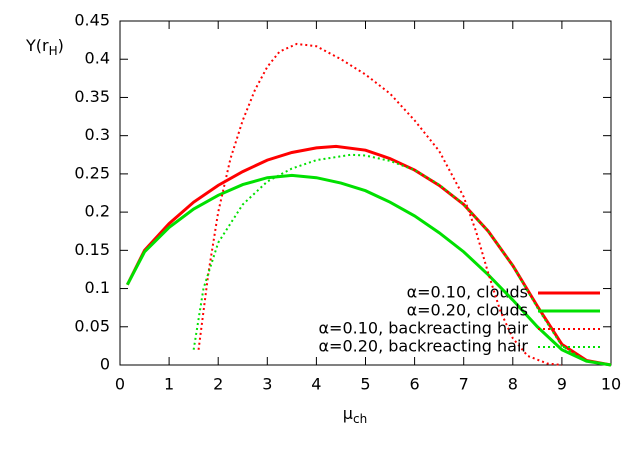 This screenshot has height=452, width=640. I want to click on y-label-sub: H, so click(53, 51).